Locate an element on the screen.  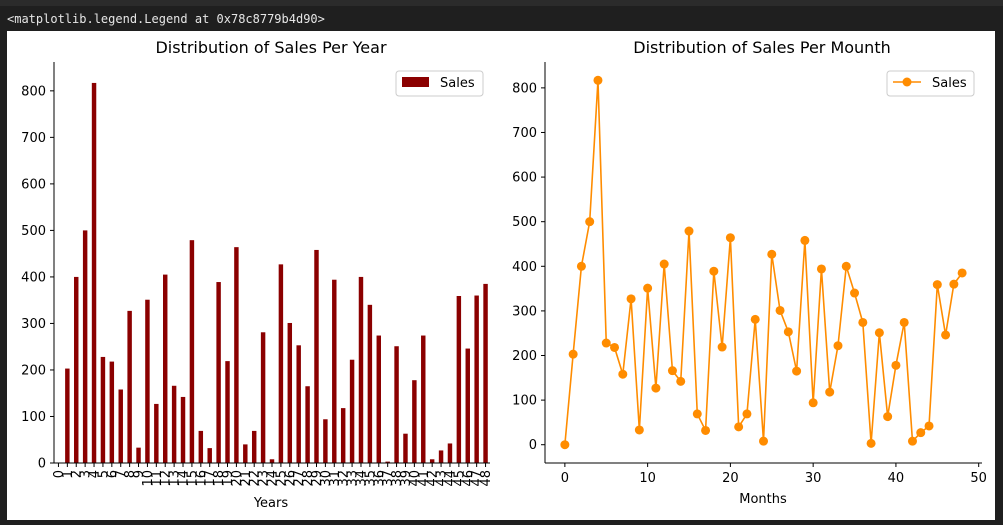
bar-chart-x-tick-label: 27 is located at coordinates (299, 478).